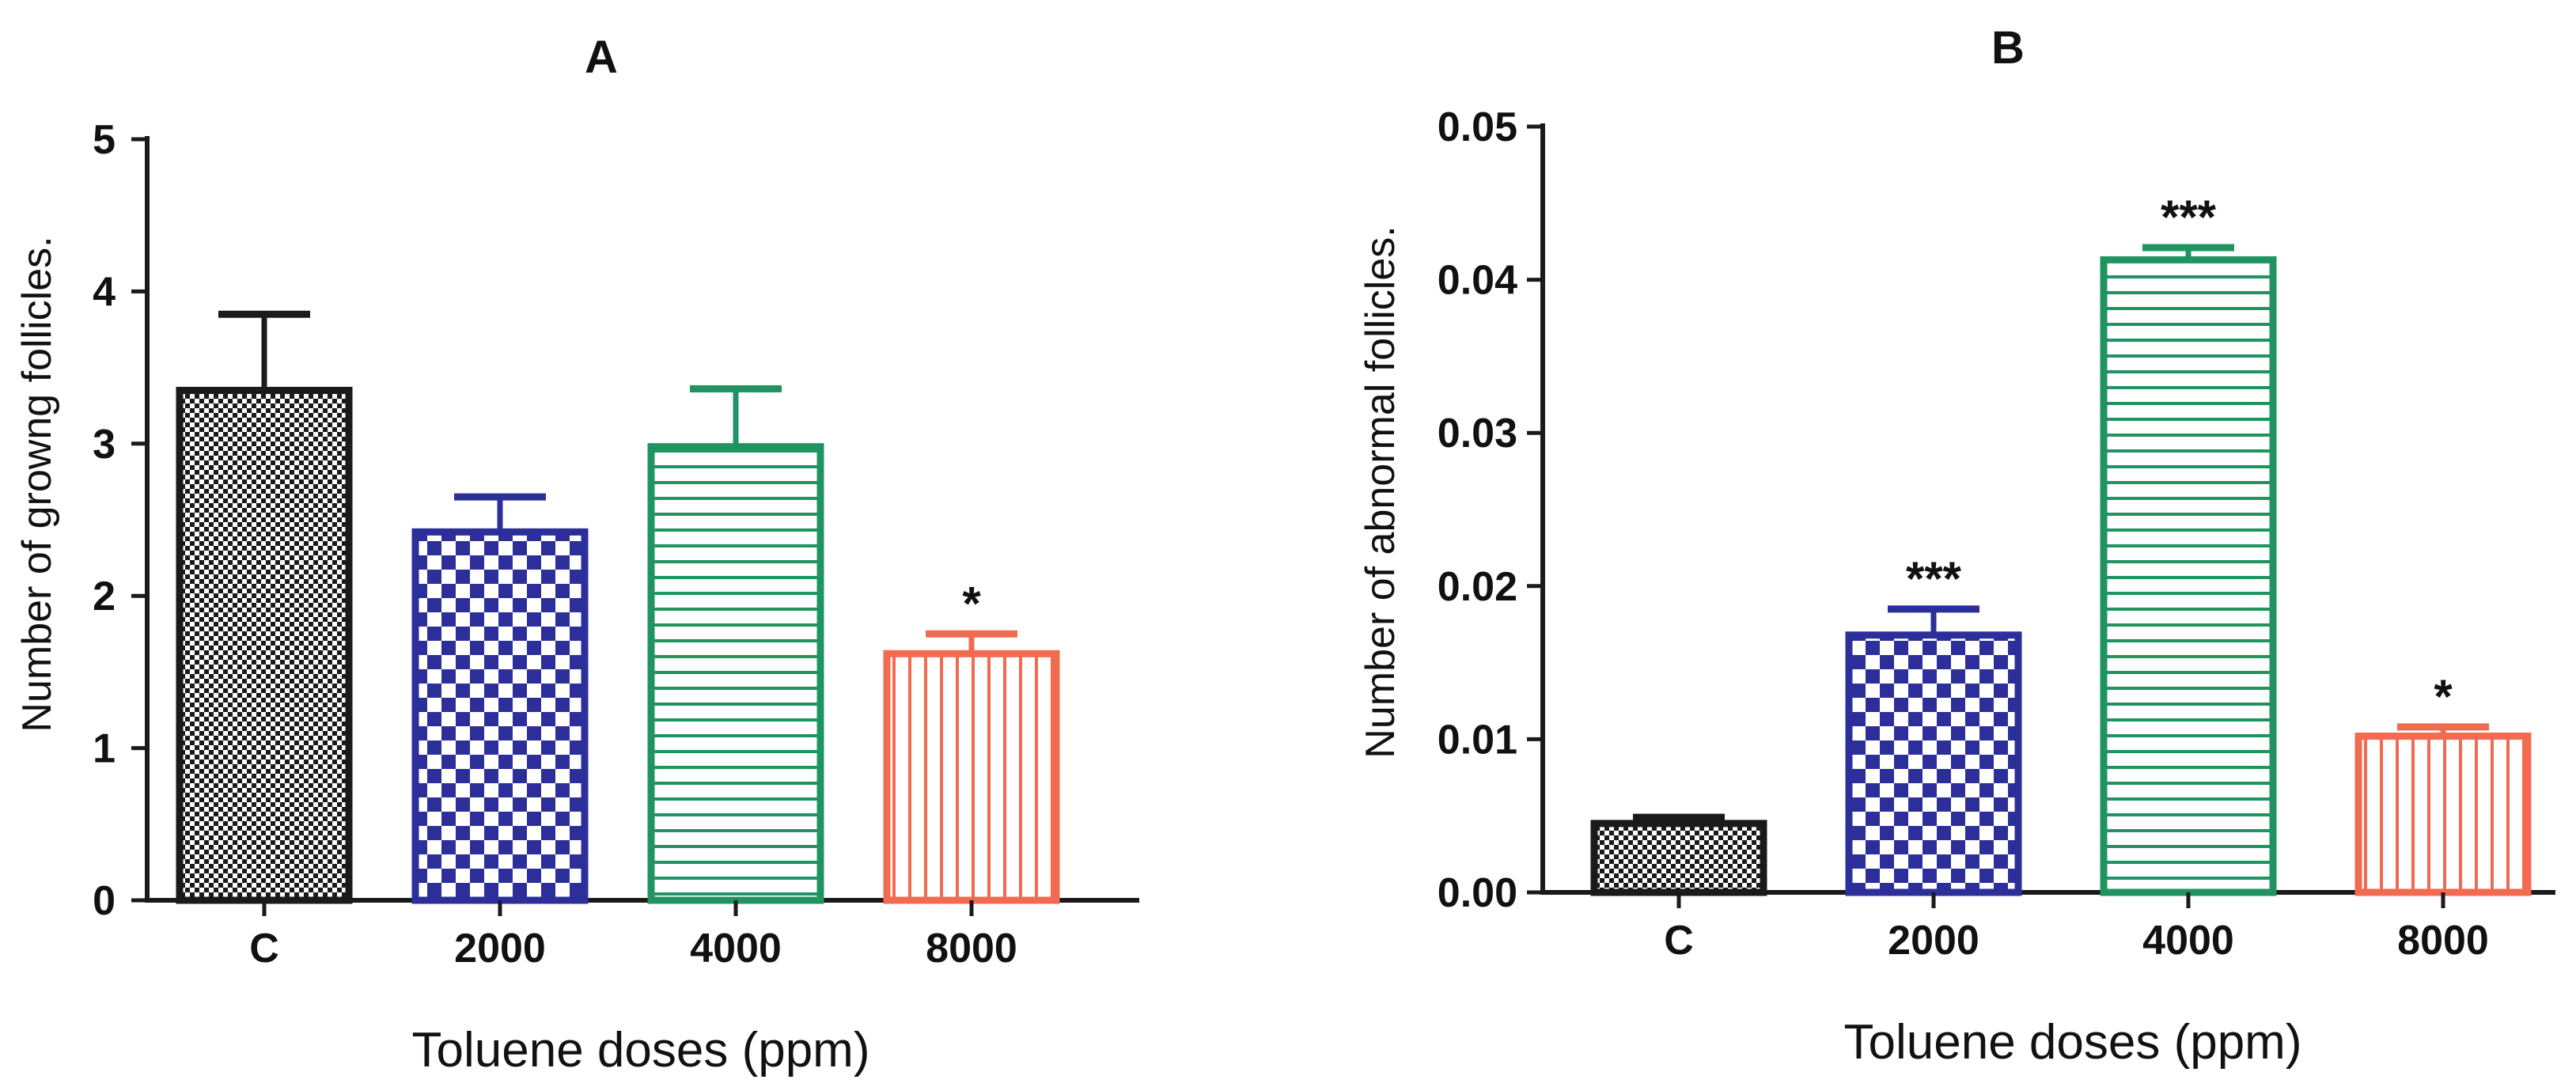 The image size is (2576, 1087). Describe the element at coordinates (104, 445) in the screenshot. I see `panel-a-y-tick-label: 3` at that location.